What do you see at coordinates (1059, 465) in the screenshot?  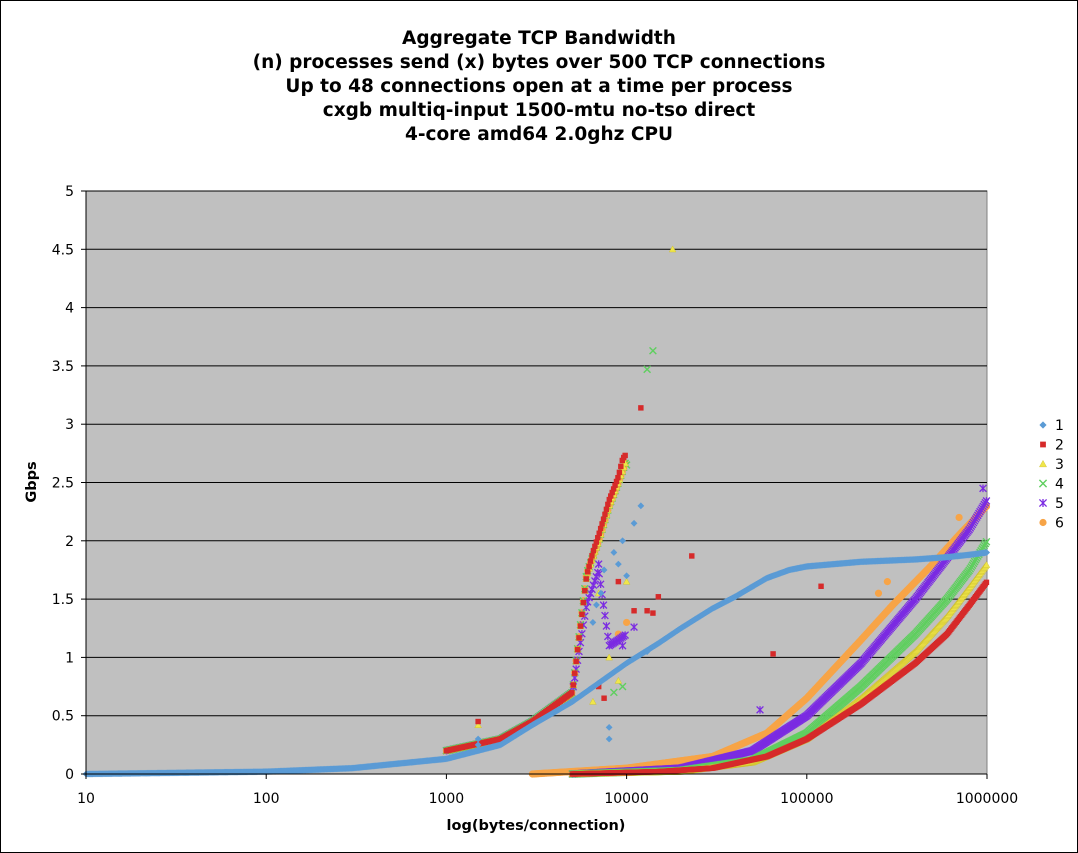 I see `legend-label: 3` at bounding box center [1059, 465].